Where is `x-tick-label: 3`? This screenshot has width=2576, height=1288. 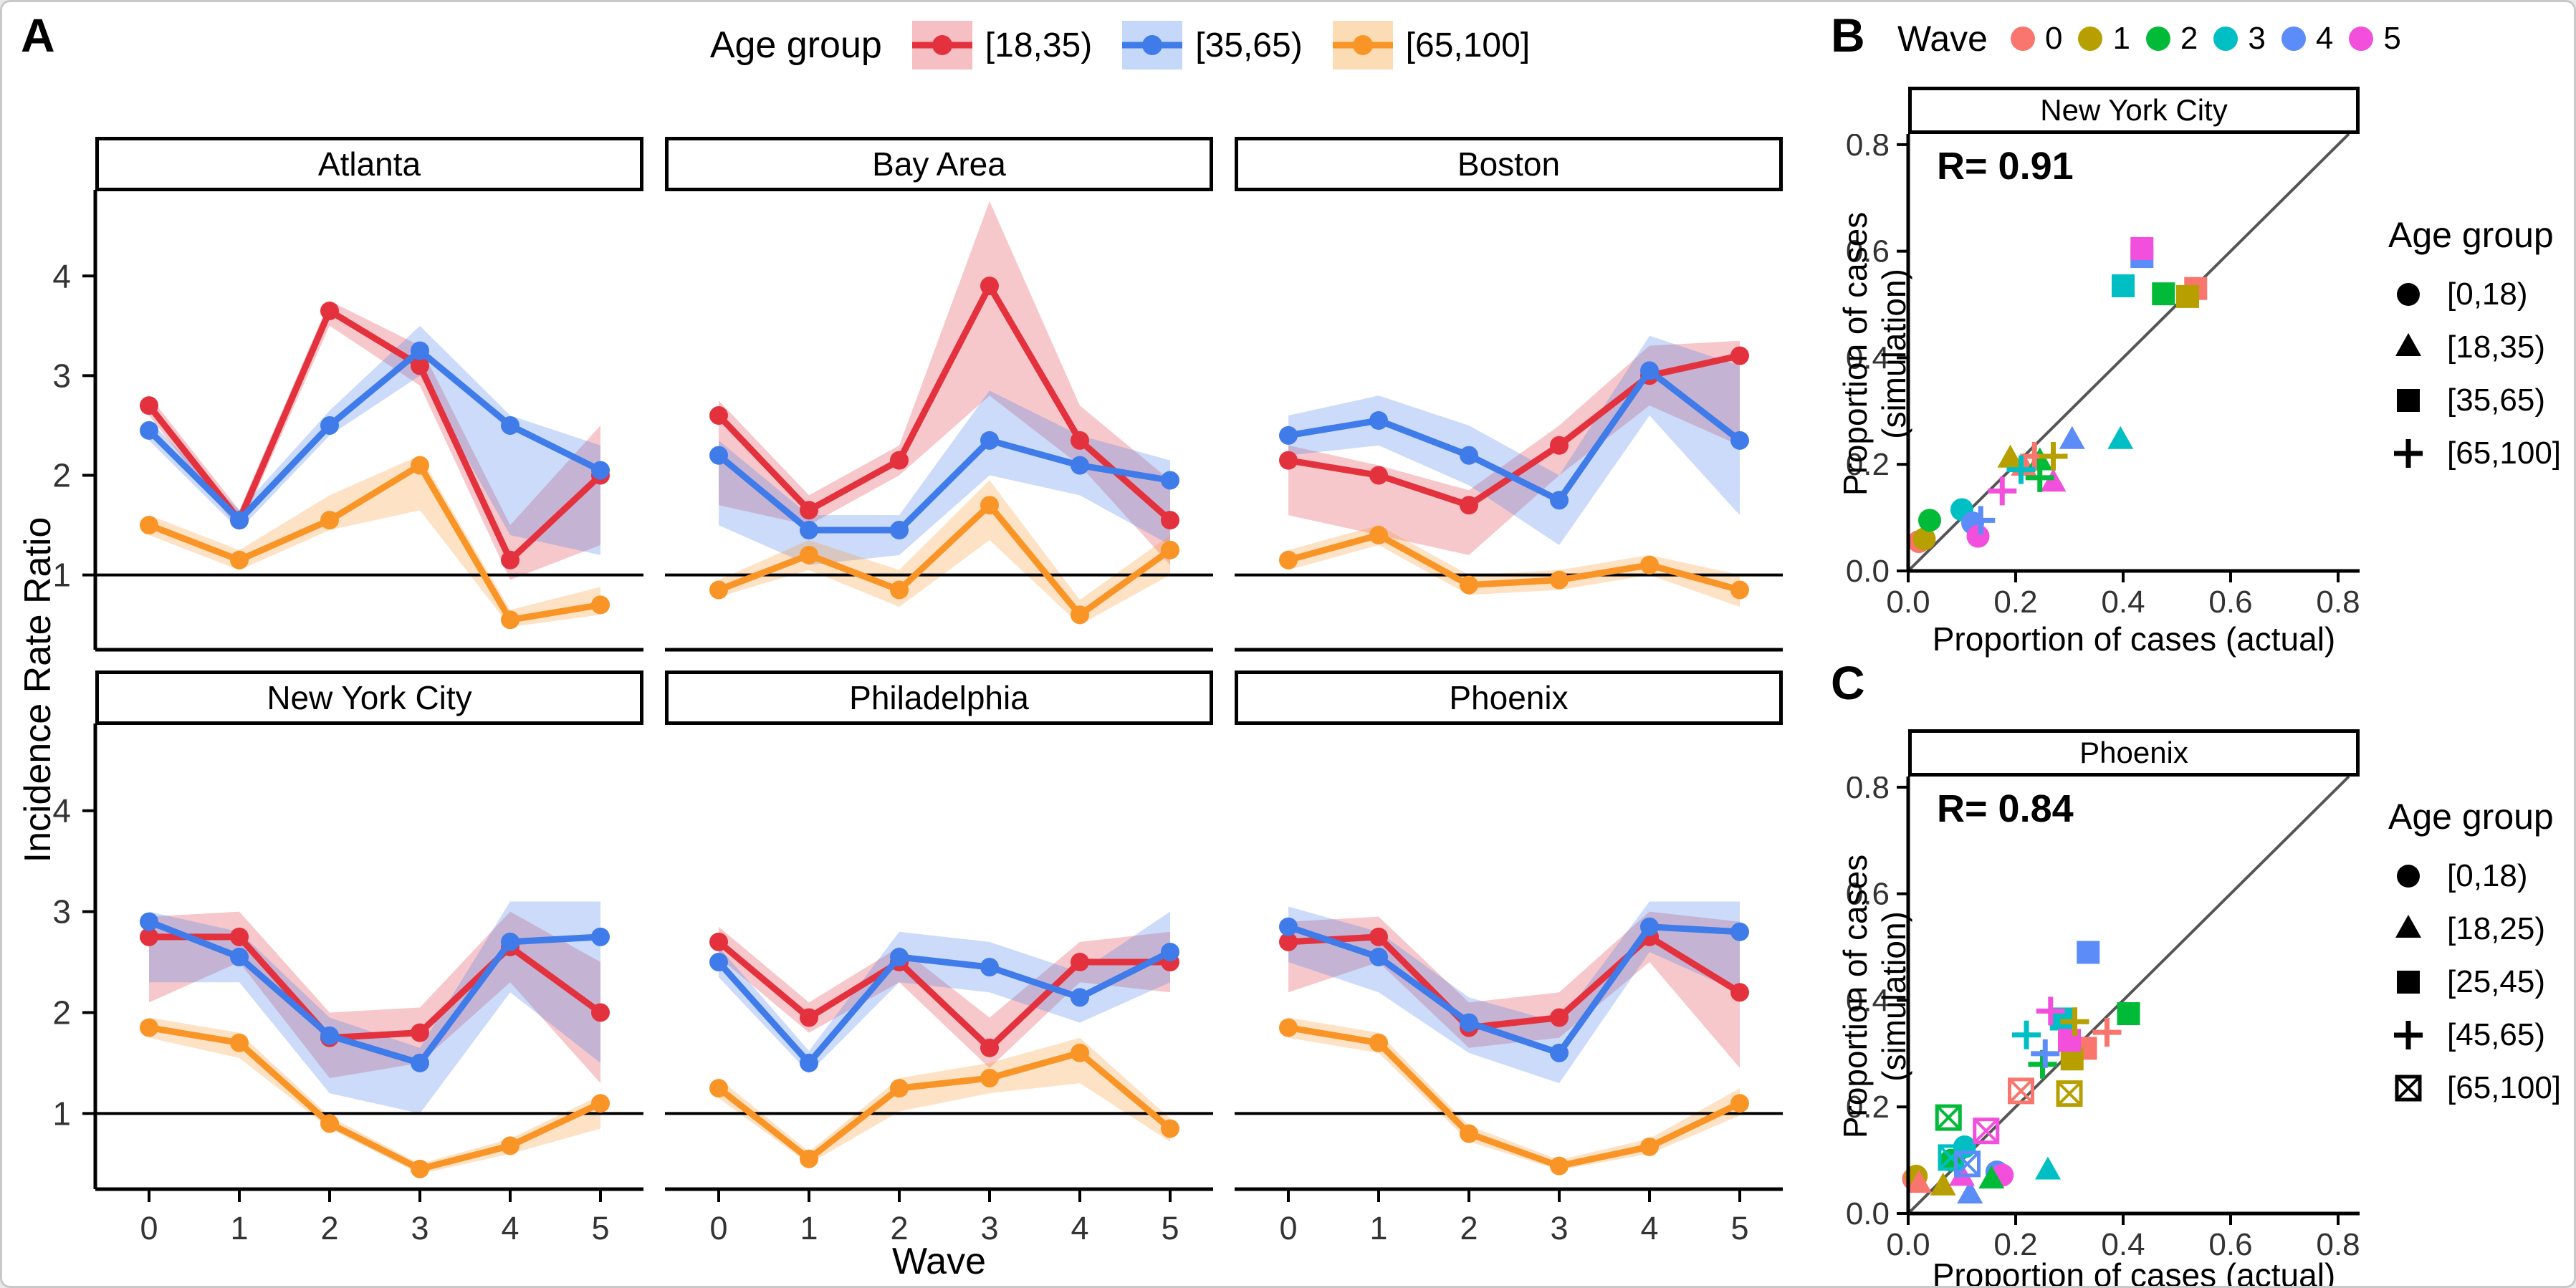 x-tick-label: 3 is located at coordinates (419, 1228).